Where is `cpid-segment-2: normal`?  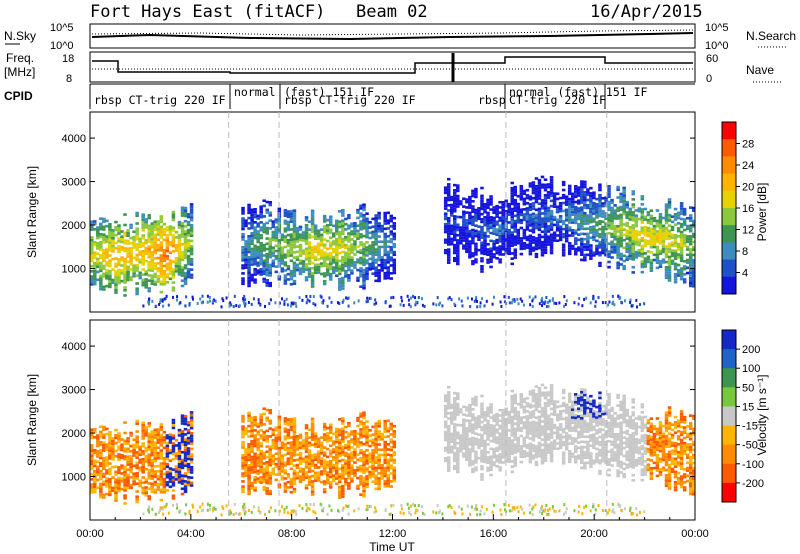
cpid-segment-2: normal is located at coordinates (255, 92).